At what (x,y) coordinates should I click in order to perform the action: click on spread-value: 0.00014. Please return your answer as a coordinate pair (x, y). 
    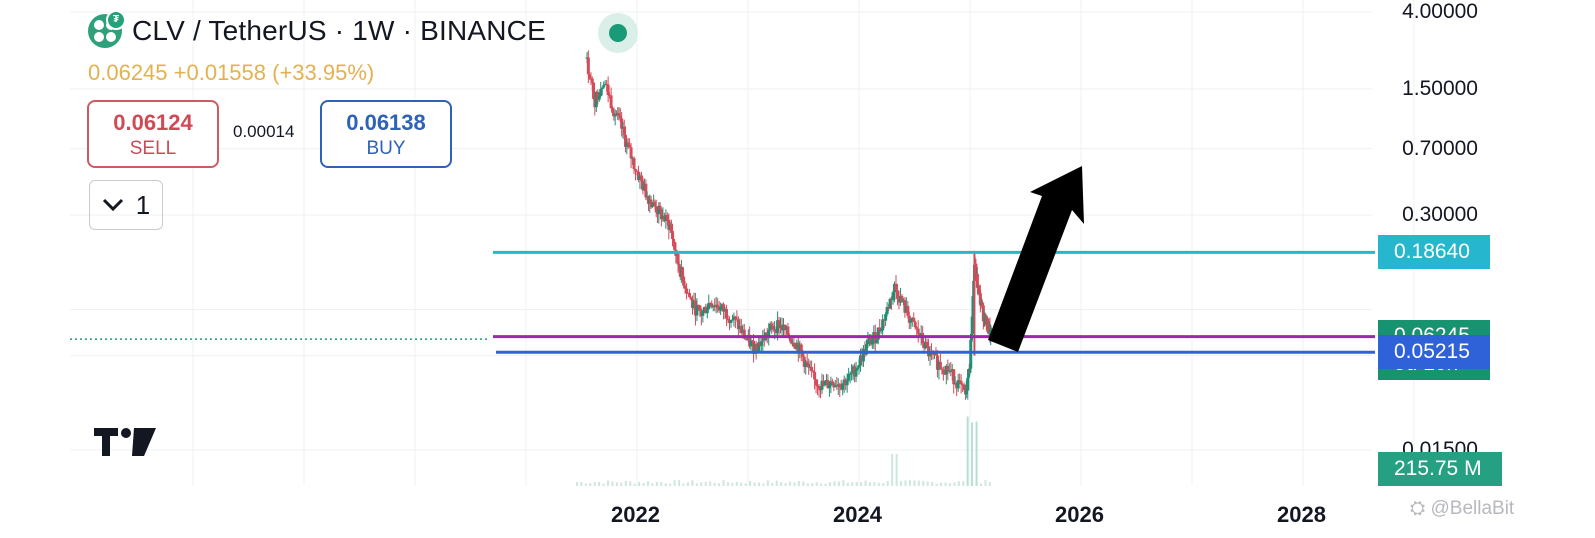
    Looking at the image, I should click on (264, 131).